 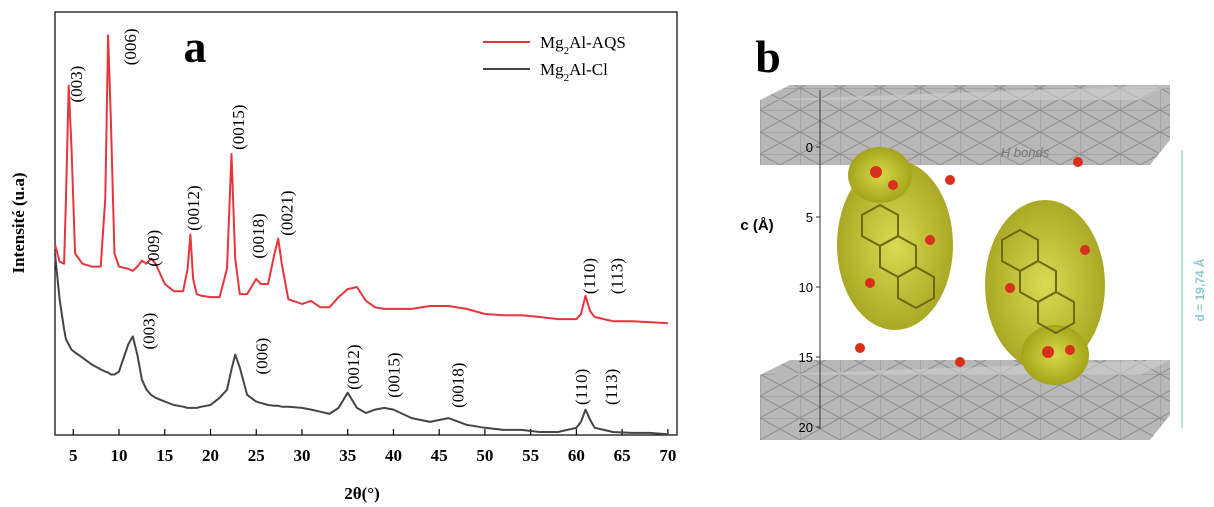 I want to click on panel-label: b, so click(x=768, y=56).